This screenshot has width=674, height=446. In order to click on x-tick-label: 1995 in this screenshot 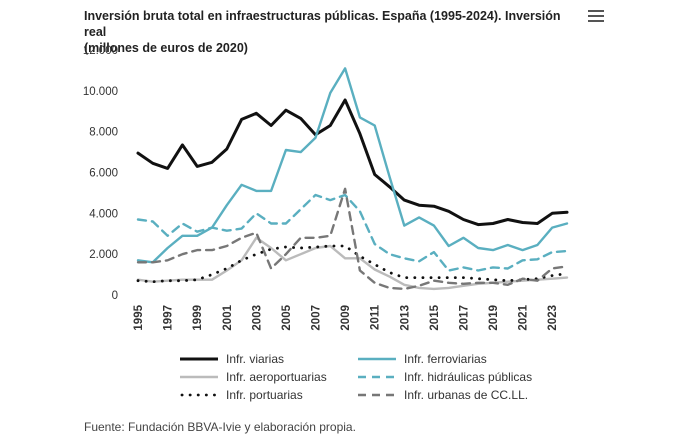, I will do `click(139, 317)`.